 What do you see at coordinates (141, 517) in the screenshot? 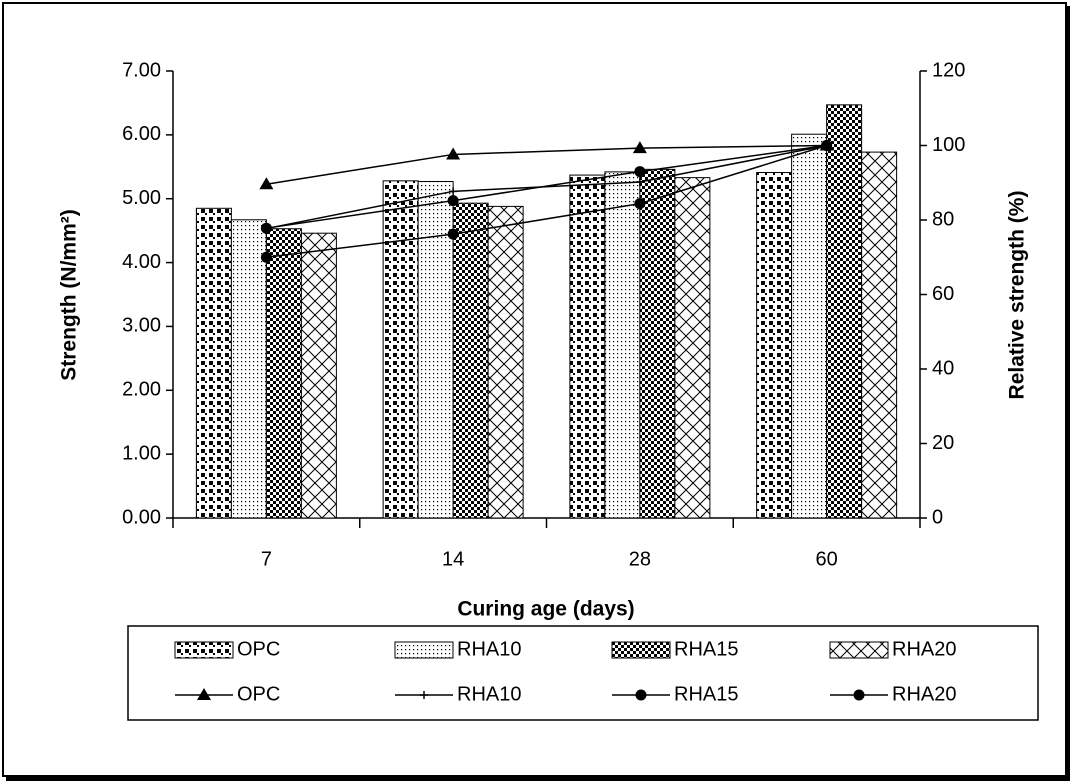
I see `y-tick-label: 0.00` at bounding box center [141, 517].